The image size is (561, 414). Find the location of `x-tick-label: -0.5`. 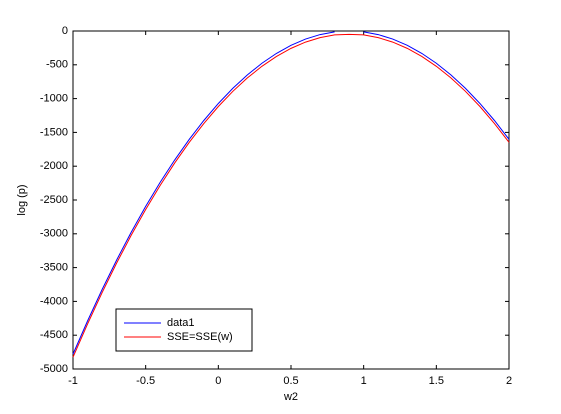

x-tick-label: -0.5 is located at coordinates (145, 381).